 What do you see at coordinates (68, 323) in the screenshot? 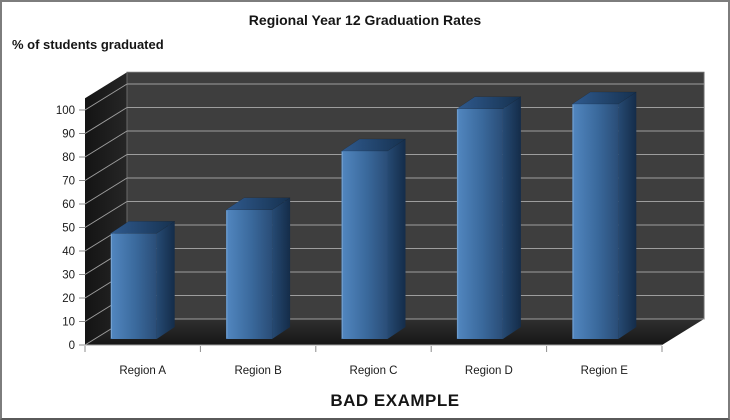
I see `y-axis-tick-label: 10` at bounding box center [68, 323].